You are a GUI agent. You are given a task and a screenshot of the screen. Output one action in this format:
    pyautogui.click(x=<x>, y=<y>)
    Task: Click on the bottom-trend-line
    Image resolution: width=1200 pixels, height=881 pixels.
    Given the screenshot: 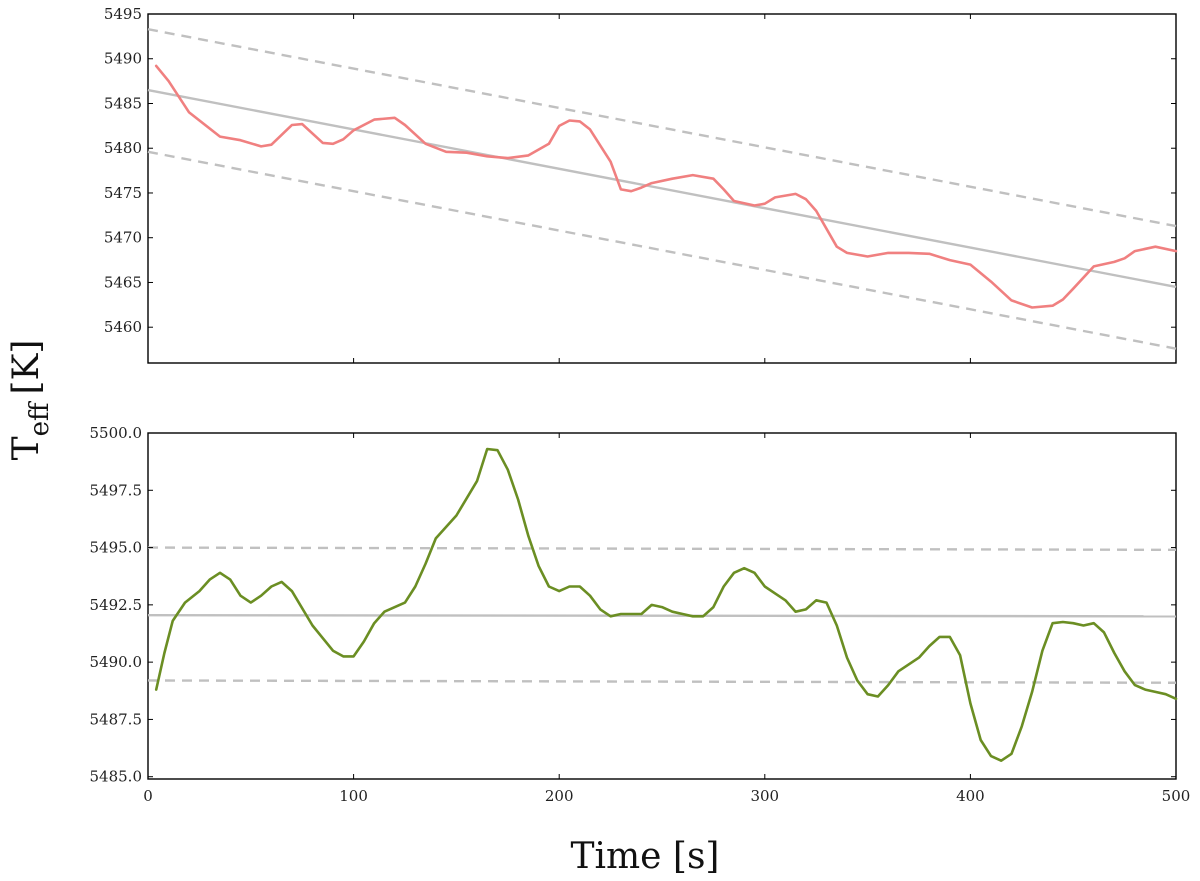 What is the action you would take?
    pyautogui.click(x=662, y=615)
    